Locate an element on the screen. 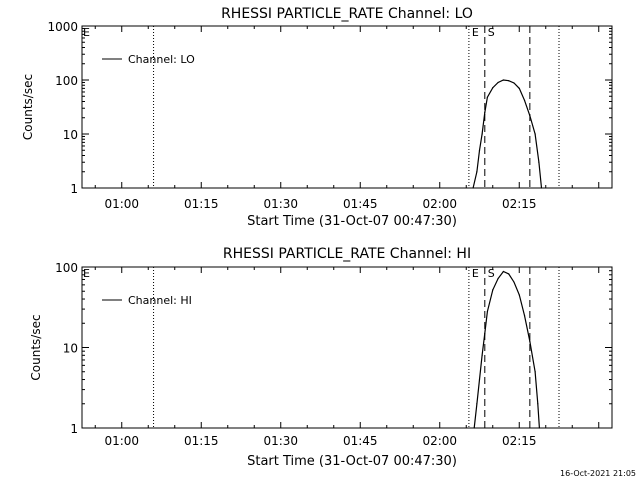 The height and width of the screenshot is (480, 640). footer-timestamp: 16-Oct-2021 21:05 is located at coordinates (598, 473).